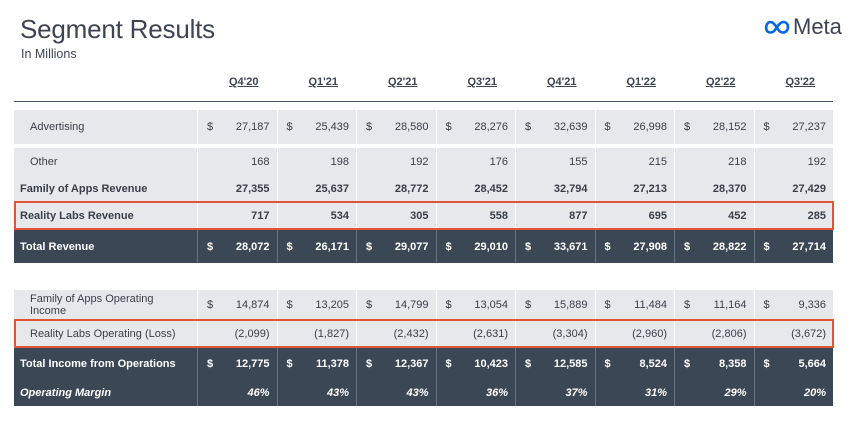 This screenshot has width=860, height=425. What do you see at coordinates (578, 215) in the screenshot?
I see `cell-value: 877` at bounding box center [578, 215].